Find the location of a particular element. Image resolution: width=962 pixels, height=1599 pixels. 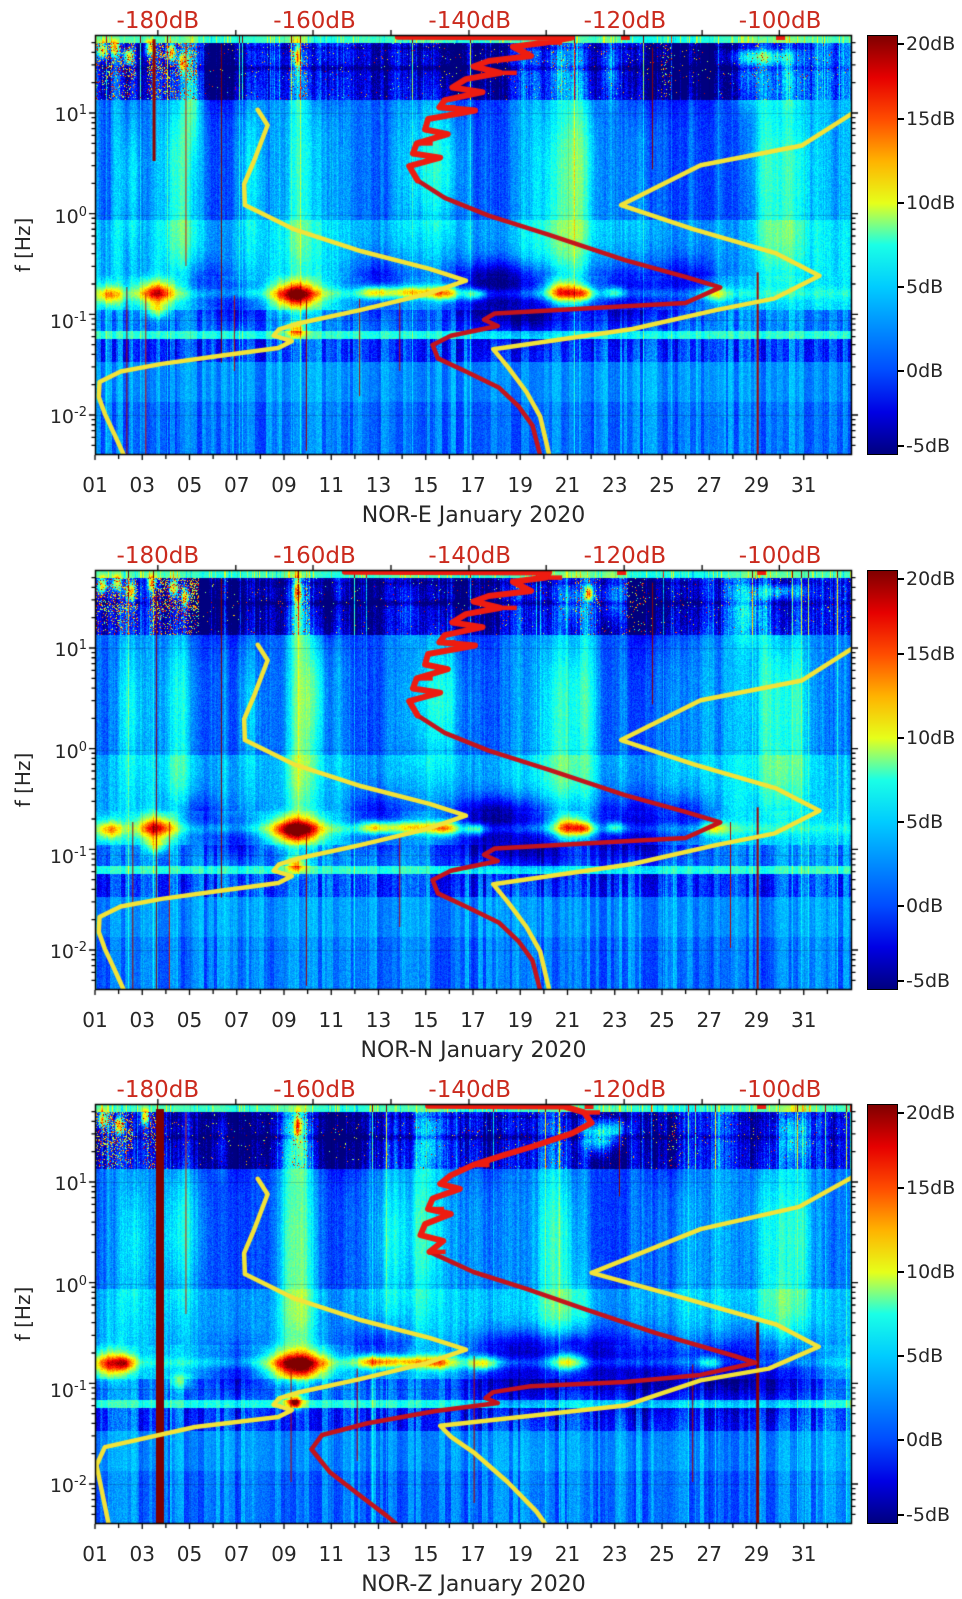

colorbar-tick-label: -5dB is located at coordinates (928, 981).